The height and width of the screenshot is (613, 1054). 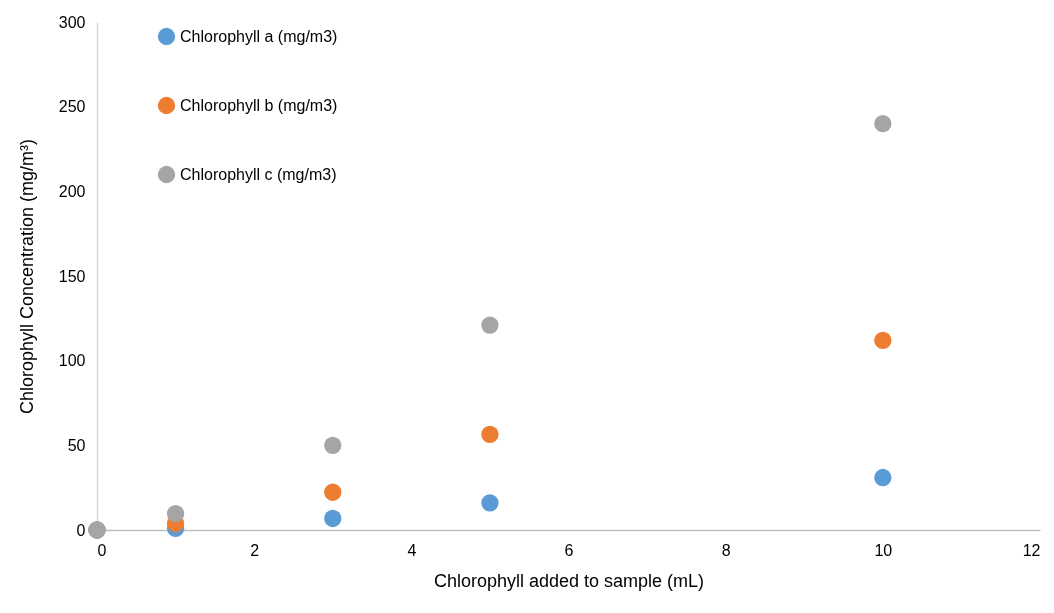 I want to click on y-tick-label: 50, so click(x=76, y=445).